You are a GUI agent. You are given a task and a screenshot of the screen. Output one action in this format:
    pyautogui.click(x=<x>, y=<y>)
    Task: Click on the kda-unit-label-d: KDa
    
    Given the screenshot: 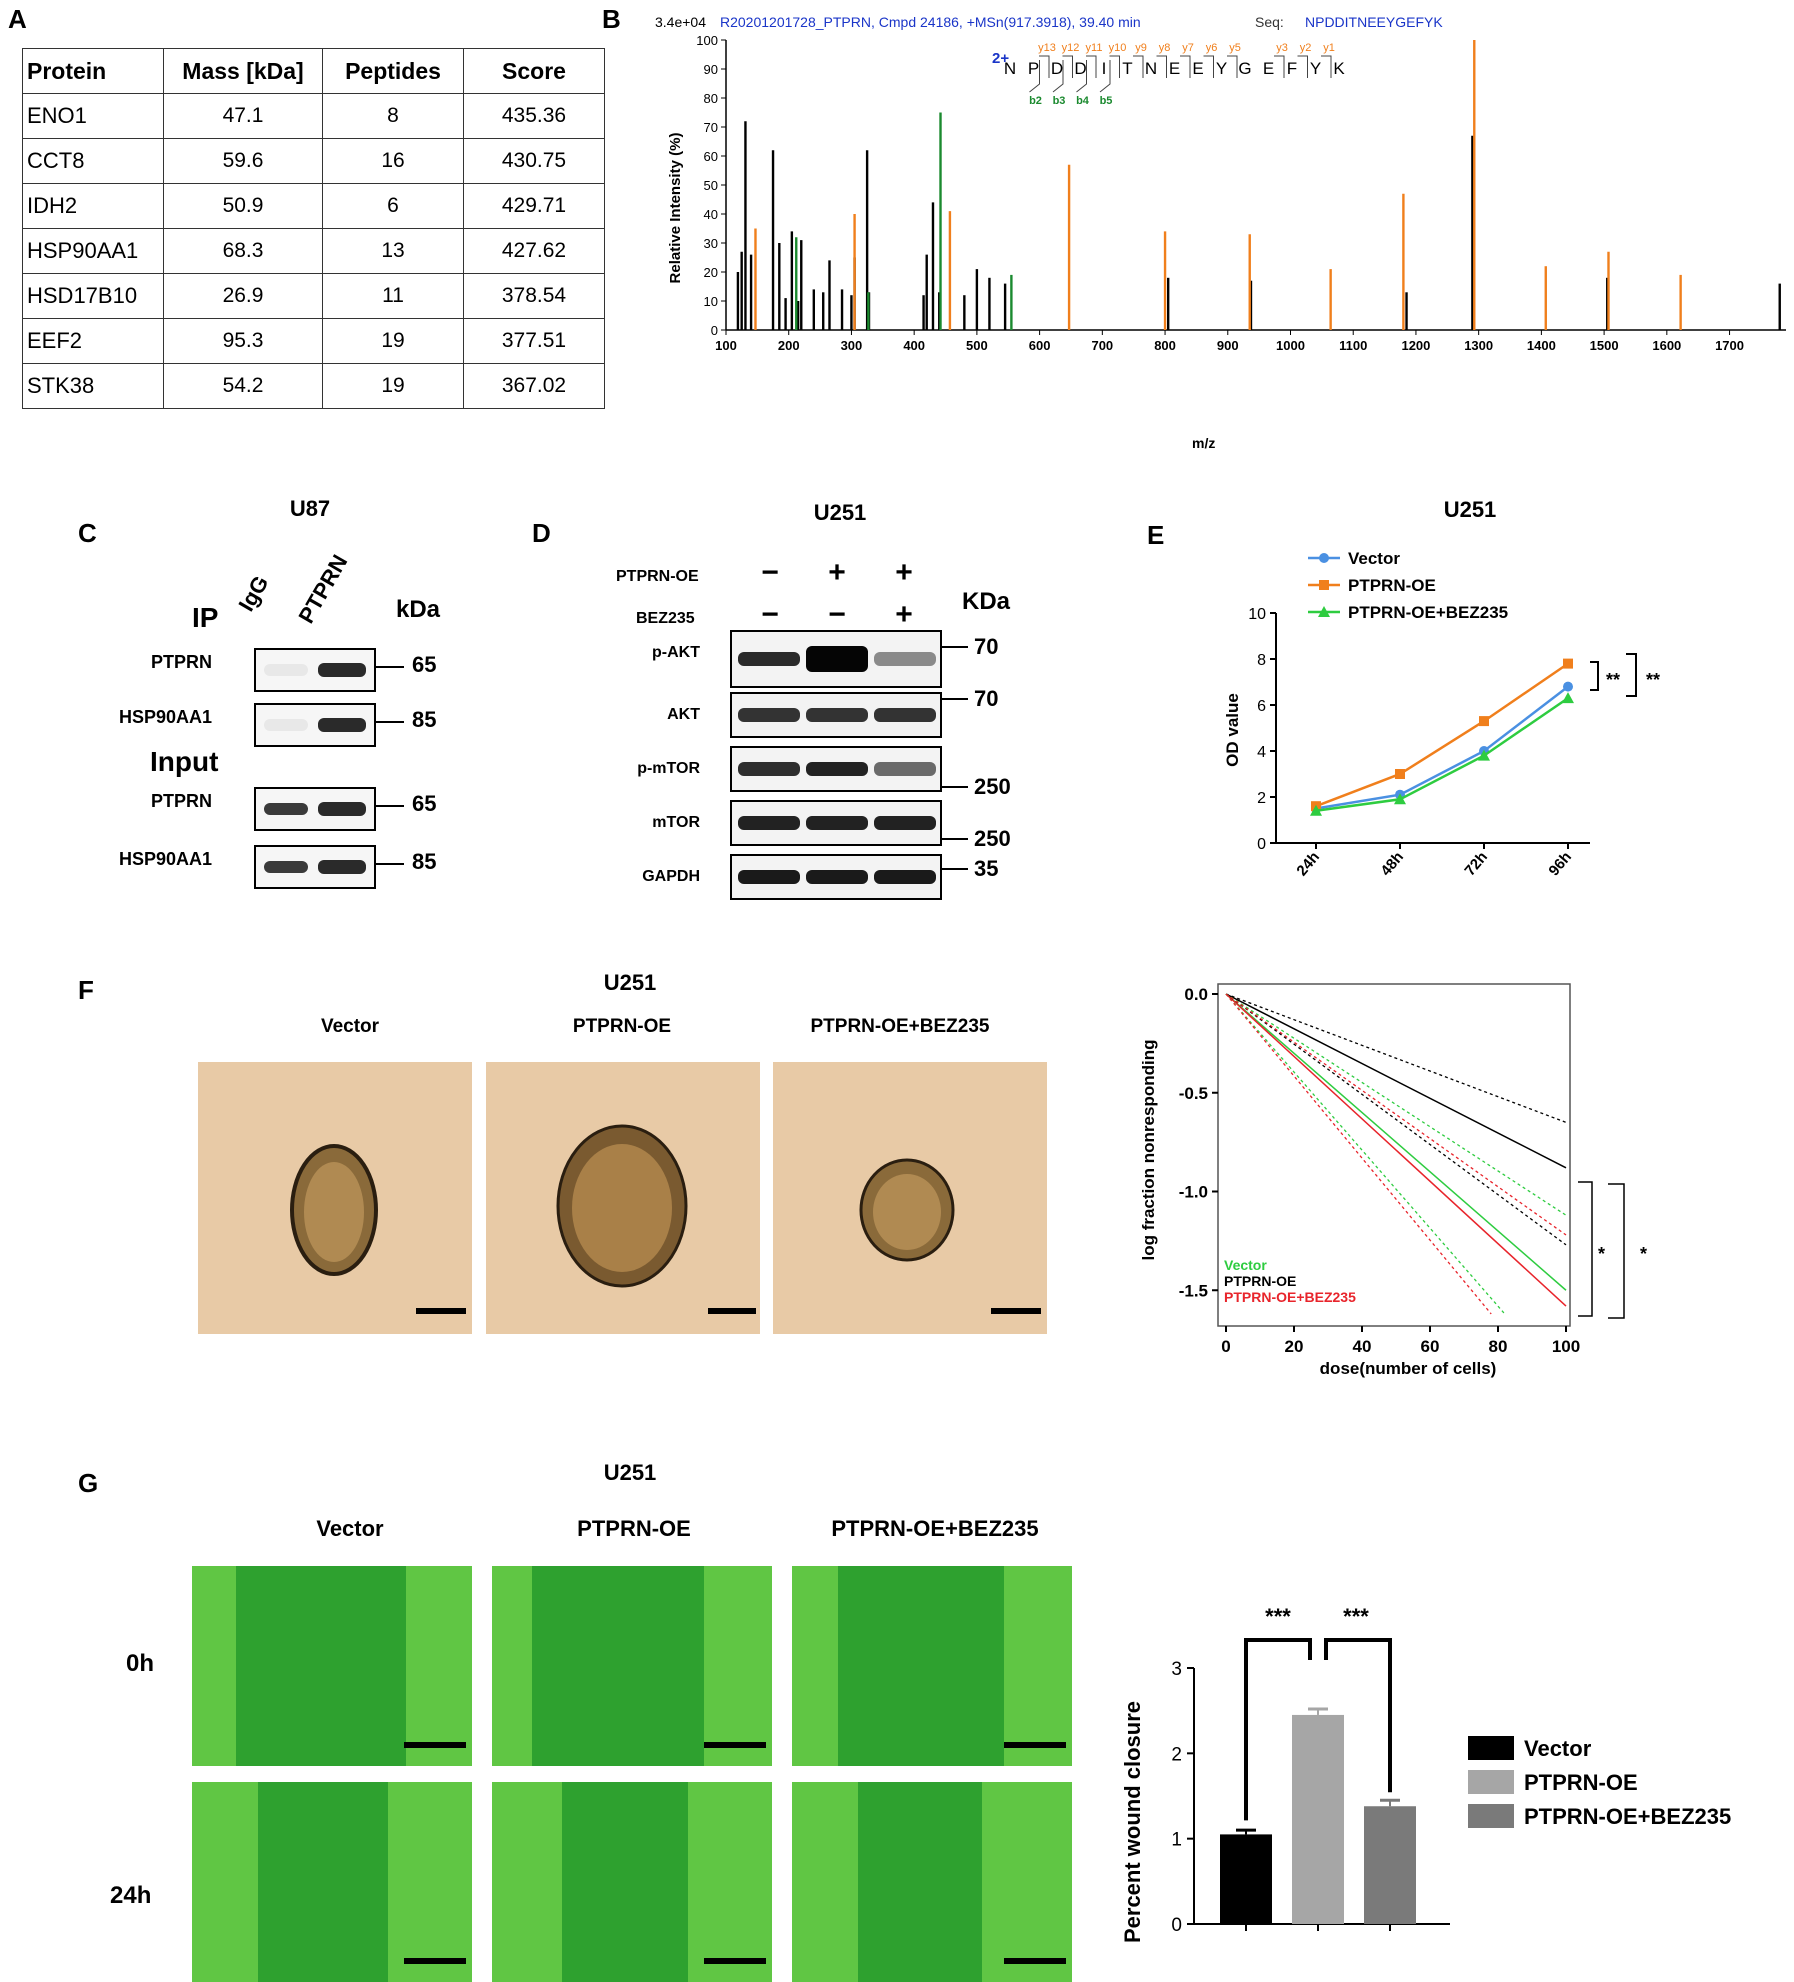 What is the action you would take?
    pyautogui.click(x=986, y=601)
    